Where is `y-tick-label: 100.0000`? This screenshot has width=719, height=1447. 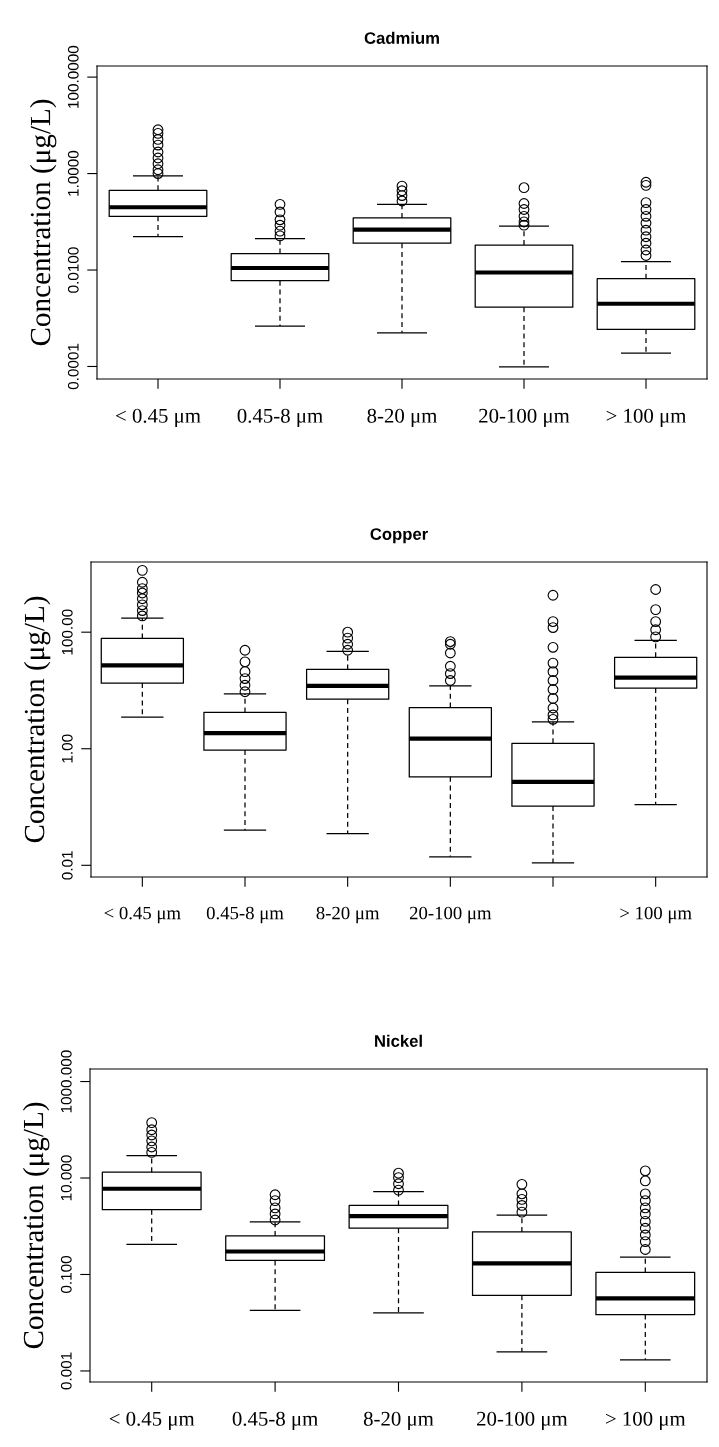
y-tick-label: 100.0000 is located at coordinates (73, 76).